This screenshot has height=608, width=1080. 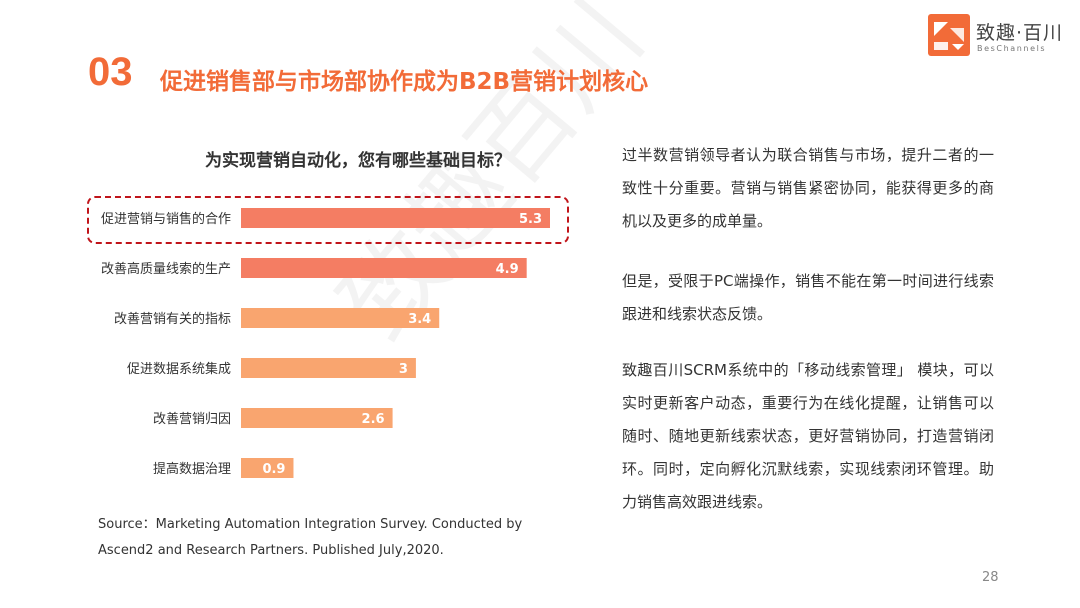 I want to click on category-label: 改善高质量线索的生产, so click(x=166, y=269).